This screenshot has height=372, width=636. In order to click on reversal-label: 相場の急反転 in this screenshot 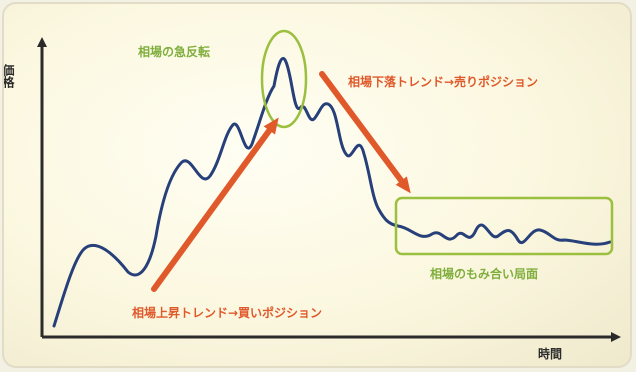, I will do `click(174, 51)`.